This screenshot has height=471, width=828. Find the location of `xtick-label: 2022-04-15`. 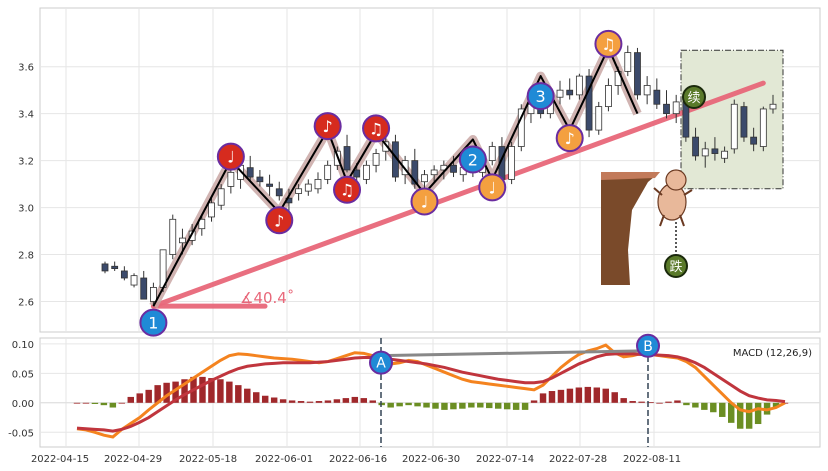

xtick-label: 2022-04-15 is located at coordinates (60, 459).